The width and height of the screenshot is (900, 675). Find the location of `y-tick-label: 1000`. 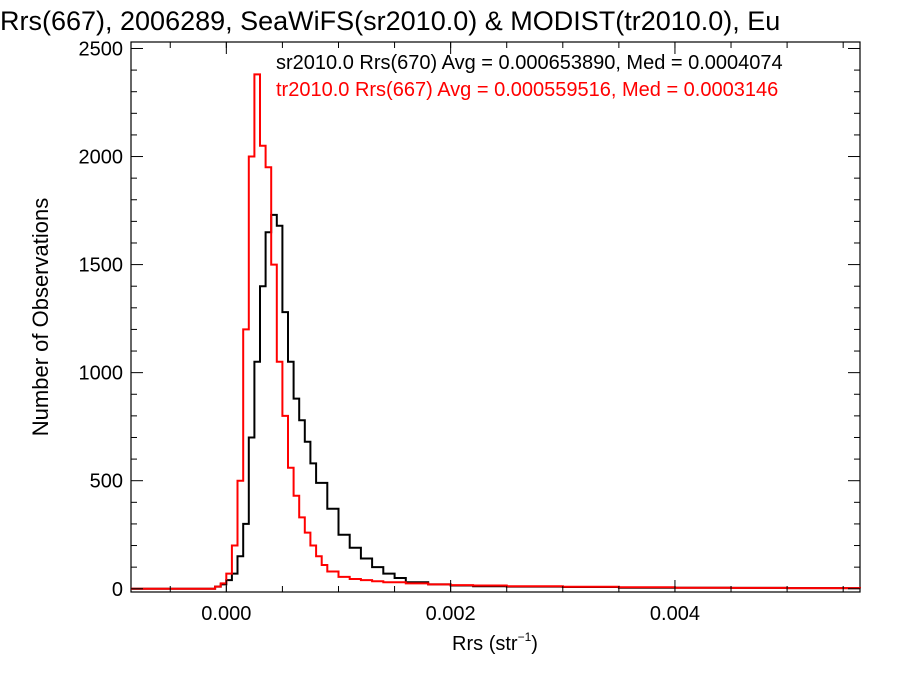

y-tick-label: 1000 is located at coordinates (101, 374).